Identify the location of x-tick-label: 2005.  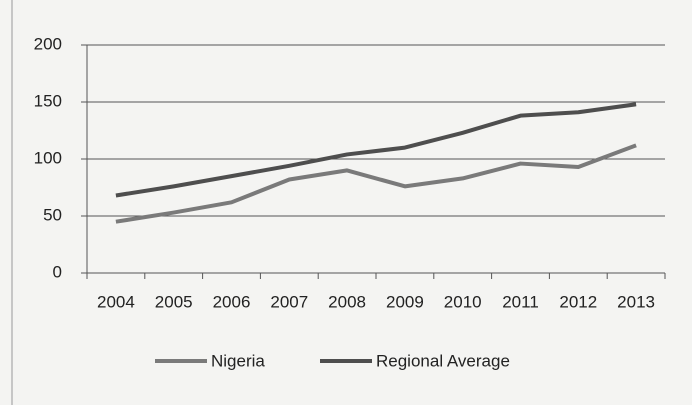
(174, 301).